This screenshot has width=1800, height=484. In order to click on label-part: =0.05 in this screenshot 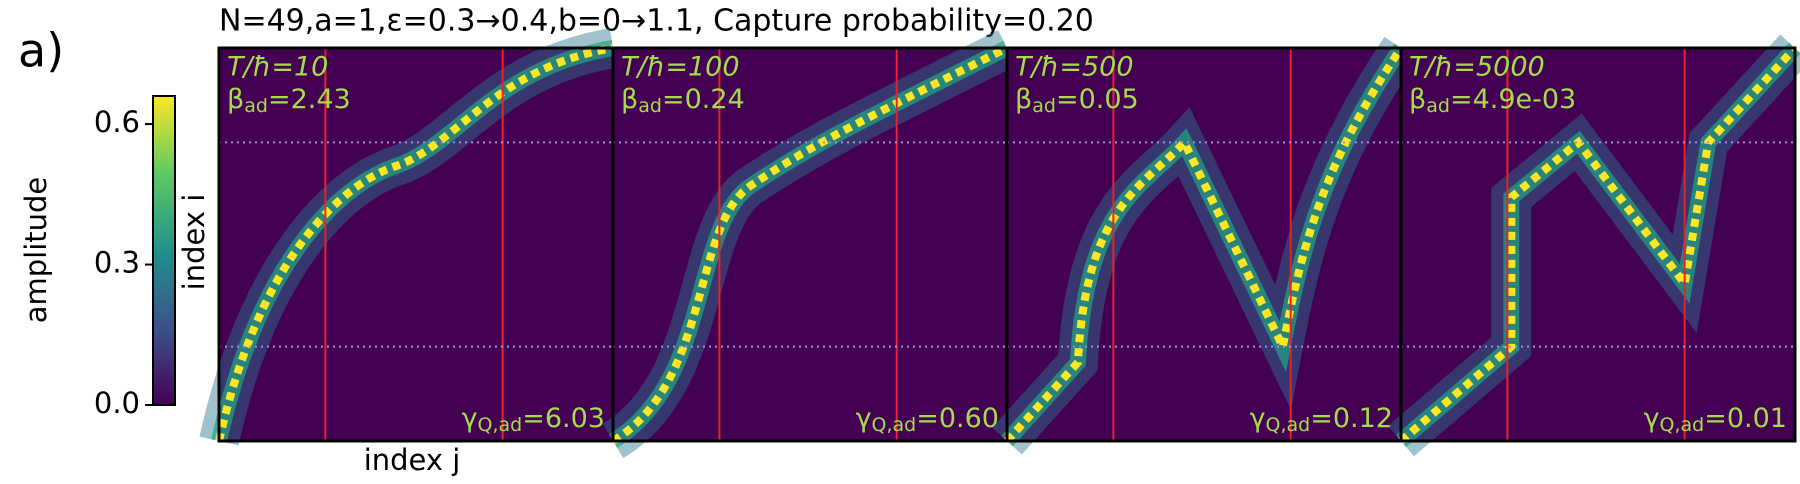, I will do `click(1097, 99)`.